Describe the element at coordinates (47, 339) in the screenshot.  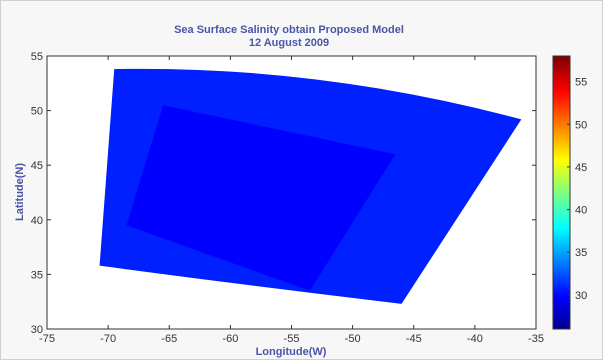
I see `x-tick-label: -75` at that location.